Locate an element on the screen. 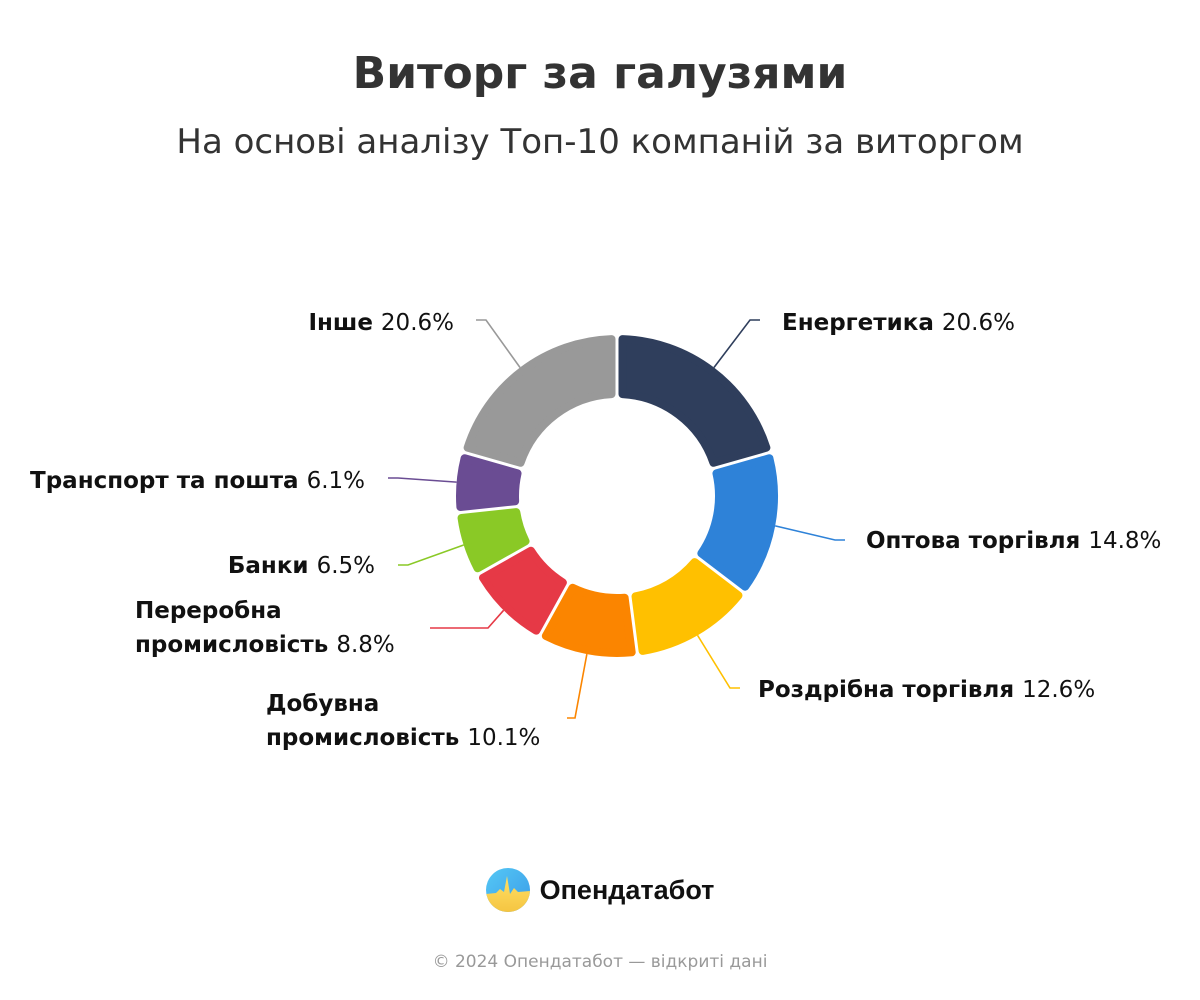 This screenshot has width=1200, height=1000. slice-name: Транспорт та пошта is located at coordinates (168, 481).